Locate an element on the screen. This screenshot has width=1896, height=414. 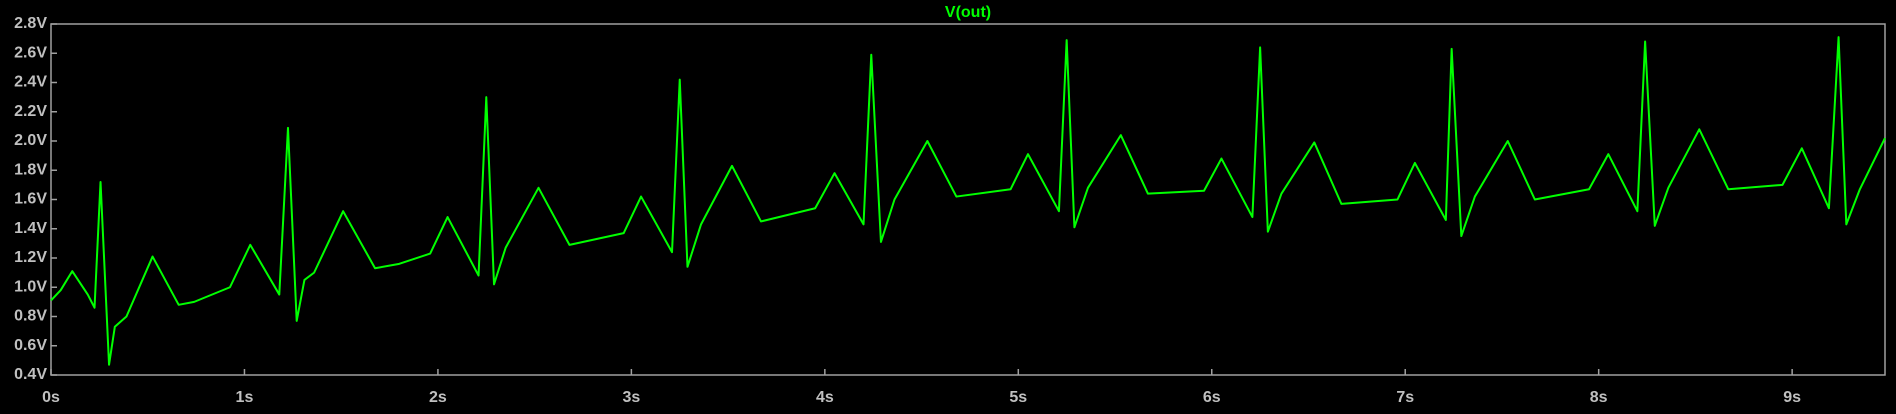
trace-label: V(out) is located at coordinates (968, 12).